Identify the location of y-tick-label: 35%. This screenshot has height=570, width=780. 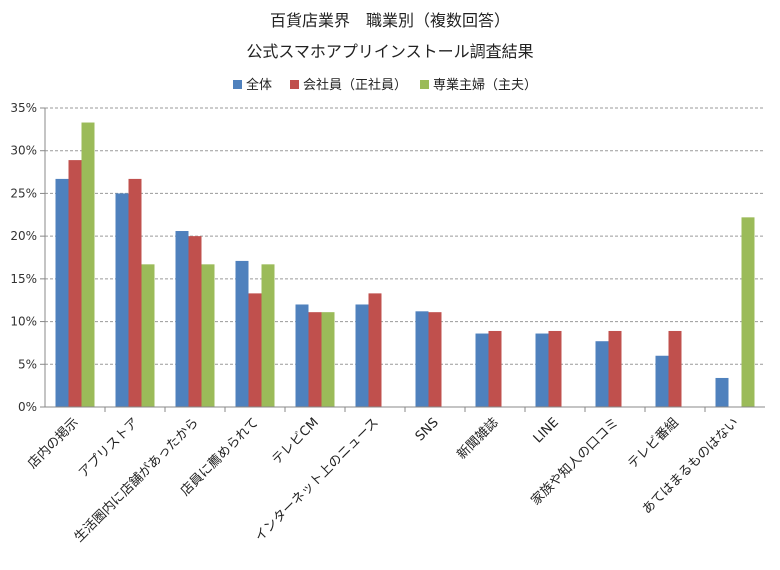
(23, 108).